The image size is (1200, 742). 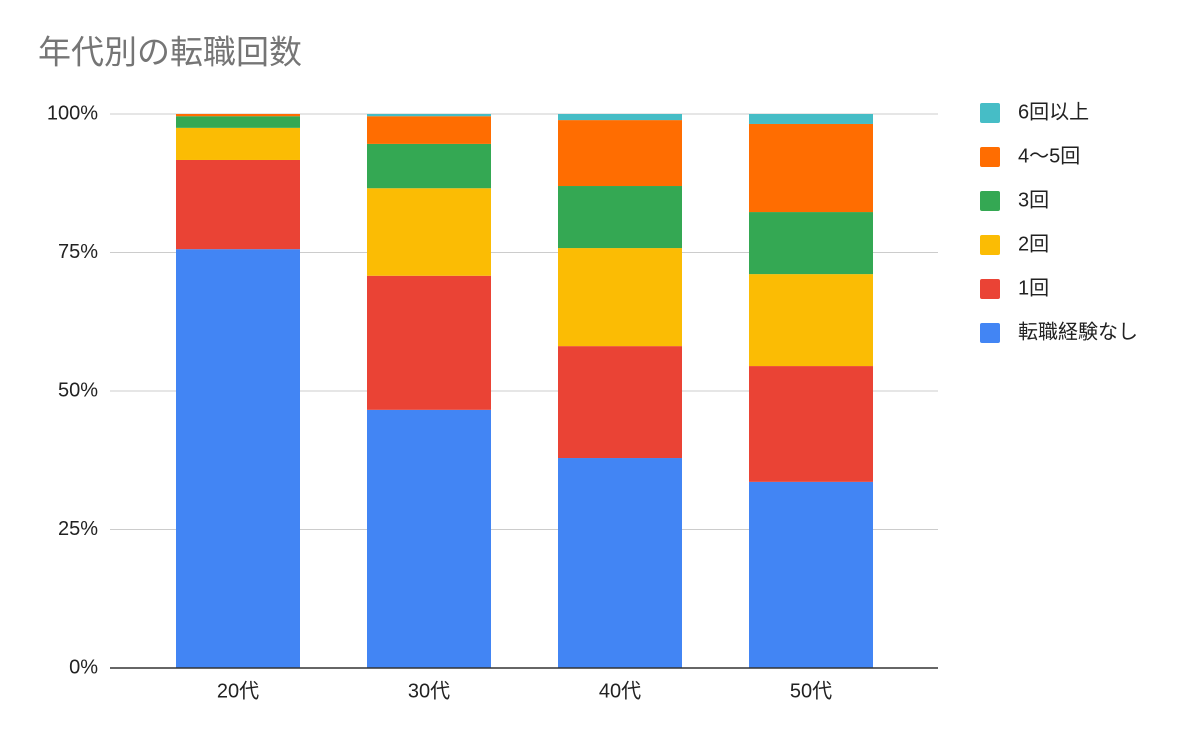 I want to click on legend-label: 2回, so click(x=1033, y=244).